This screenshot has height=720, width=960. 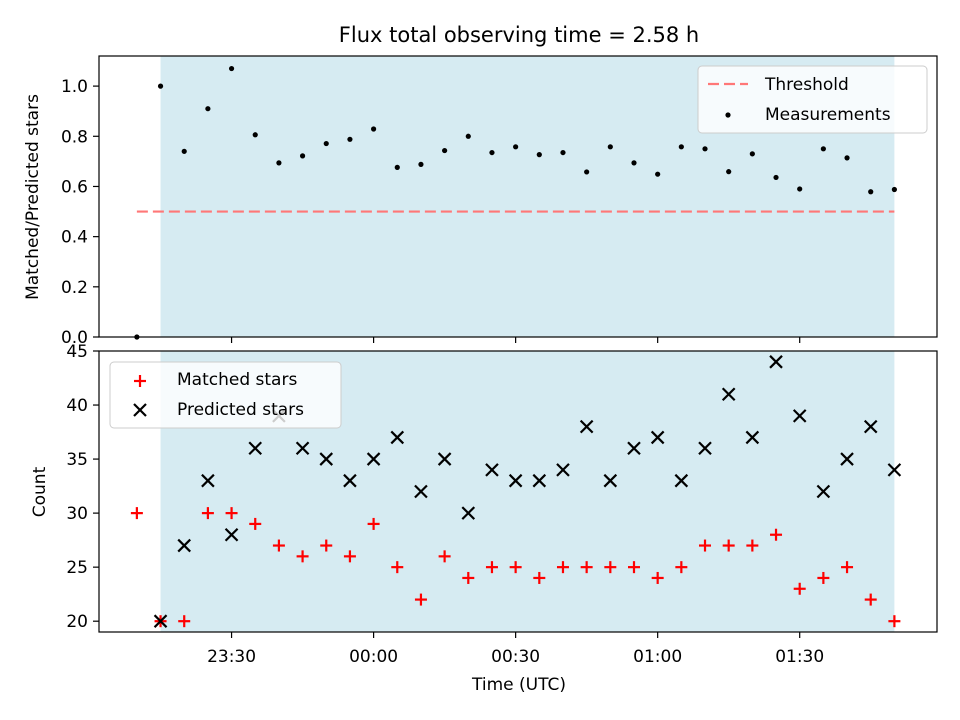 I want to click on bottom-y-tick-label: 35, so click(x=77, y=460).